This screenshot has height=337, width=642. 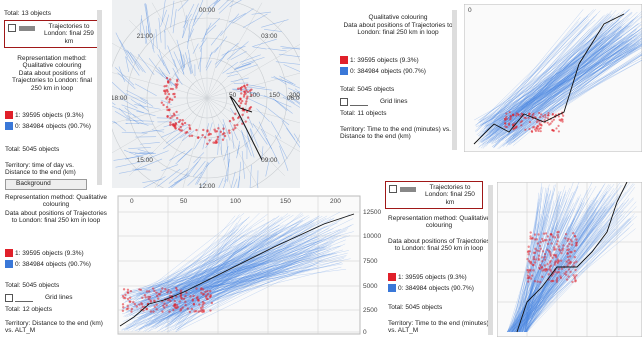 I want to click on selected-trajectory, so click(x=237, y=270).